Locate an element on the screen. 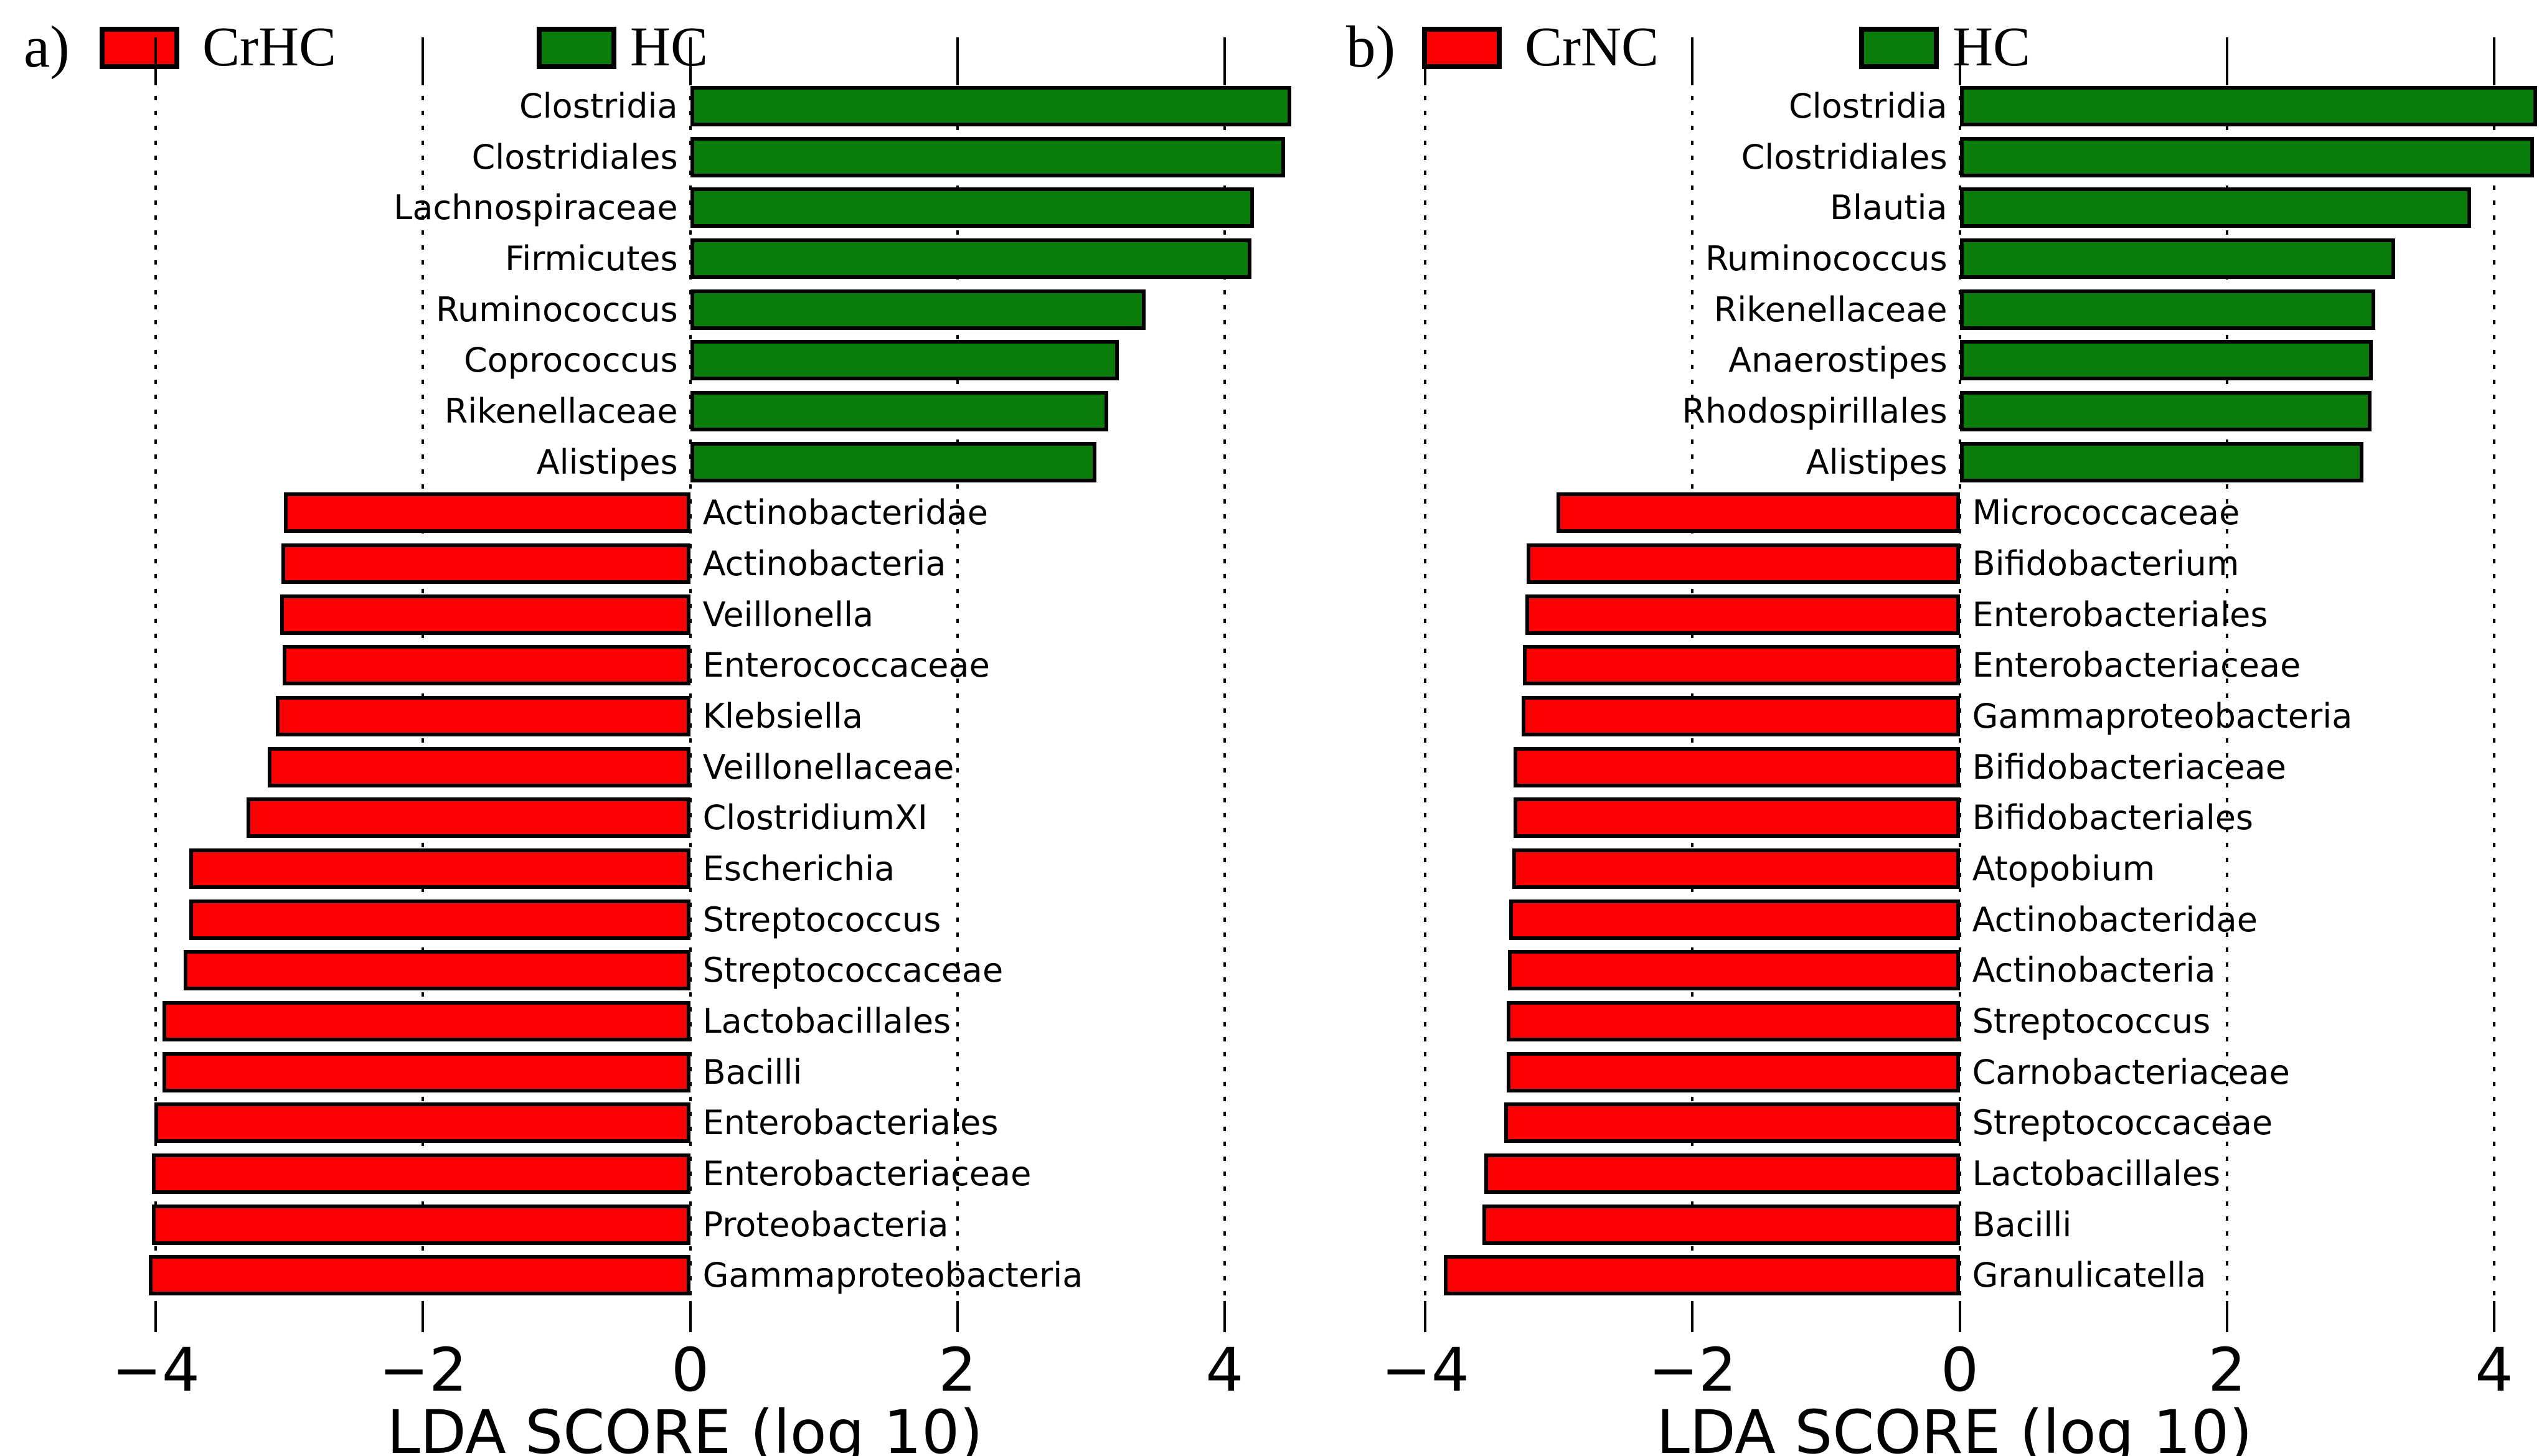 This screenshot has width=2539, height=1456. bar-anaerostipes is located at coordinates (2166, 361).